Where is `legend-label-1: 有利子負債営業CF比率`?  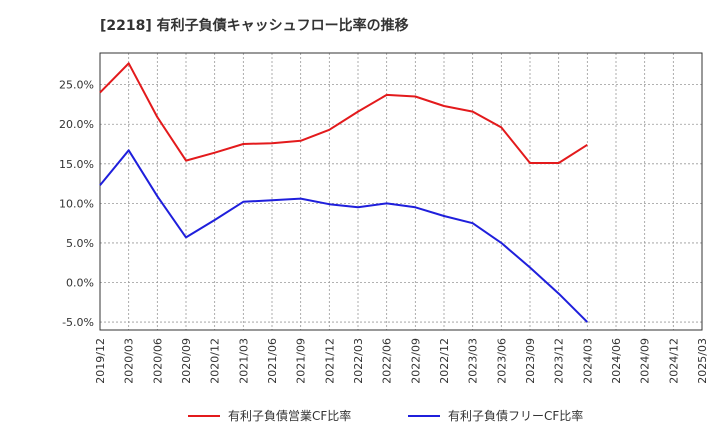
legend-label-1: 有利子負債営業CF比率 is located at coordinates (289, 415).